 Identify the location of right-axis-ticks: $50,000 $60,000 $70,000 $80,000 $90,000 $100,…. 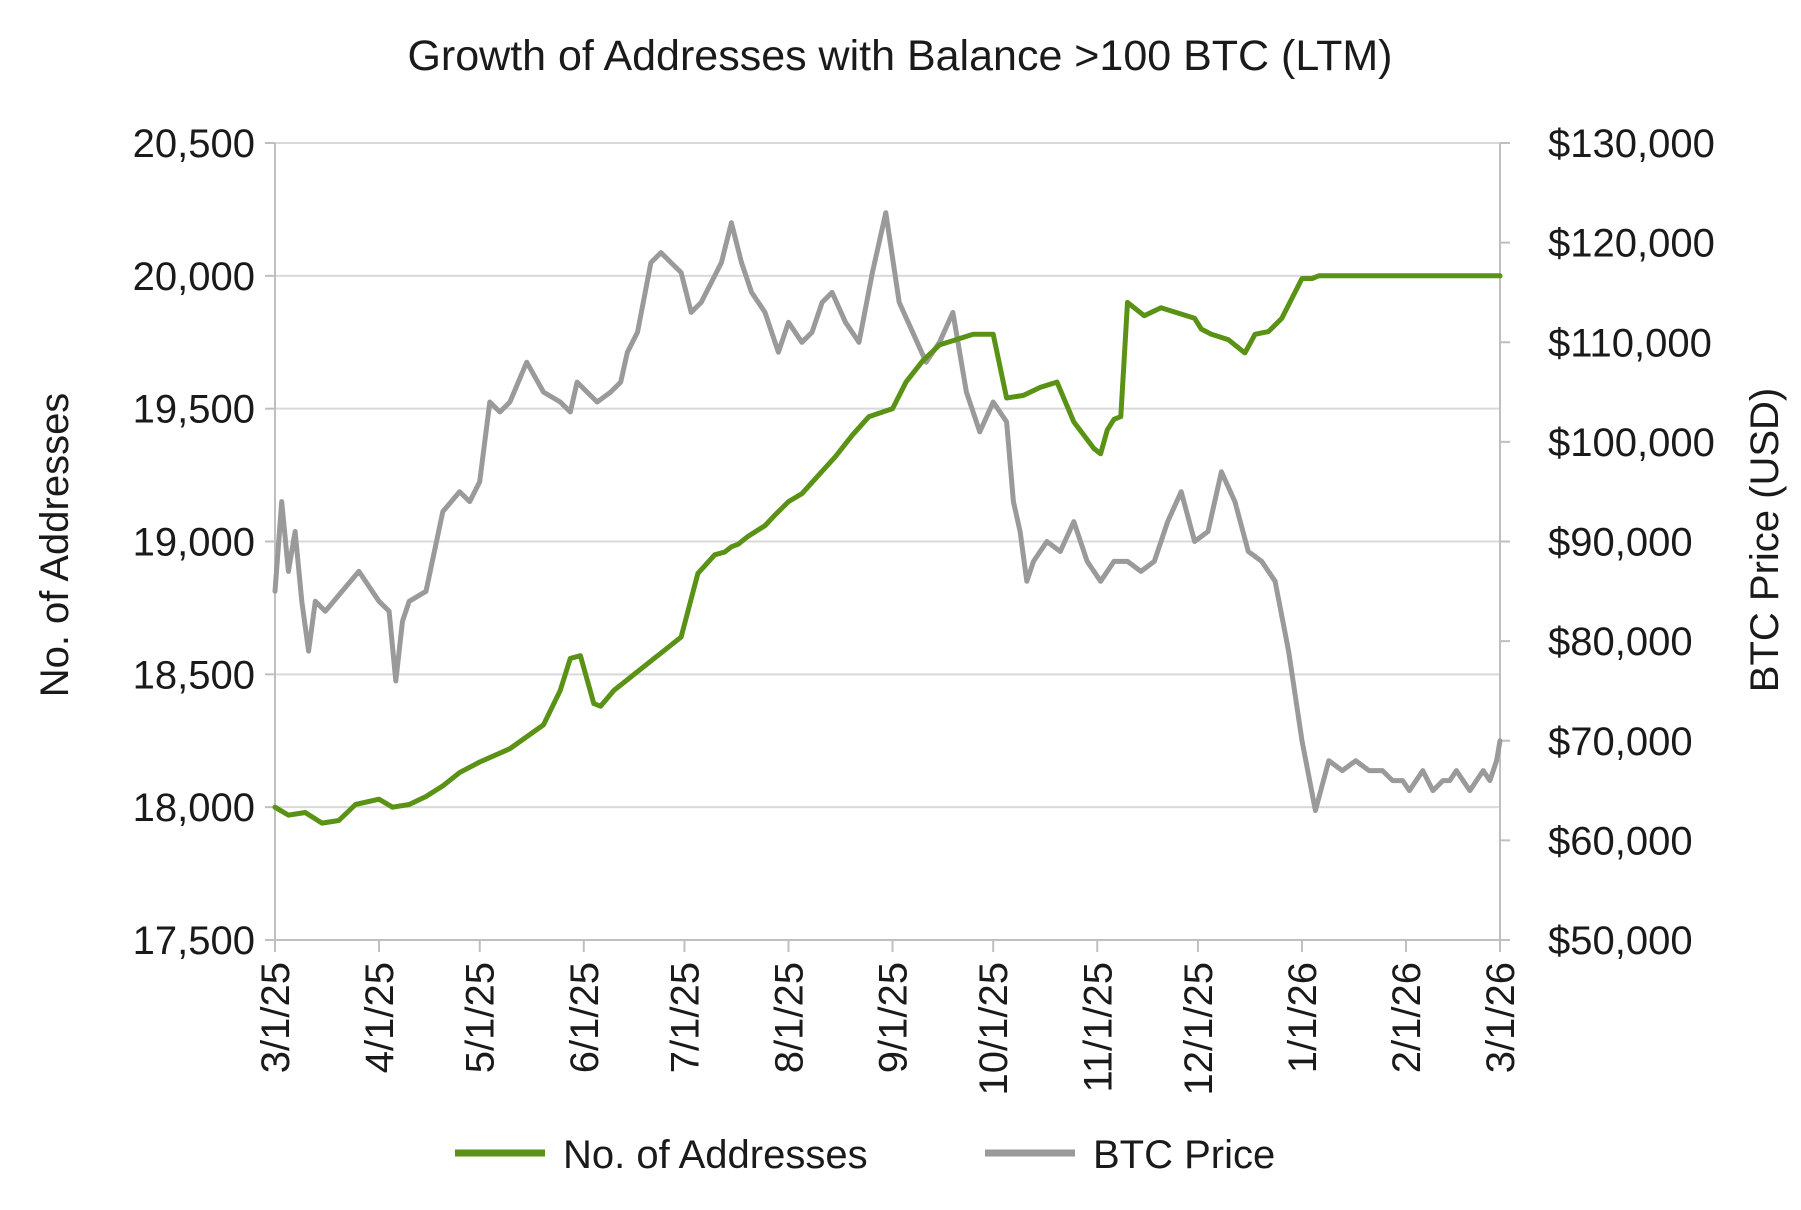
(1631, 542).